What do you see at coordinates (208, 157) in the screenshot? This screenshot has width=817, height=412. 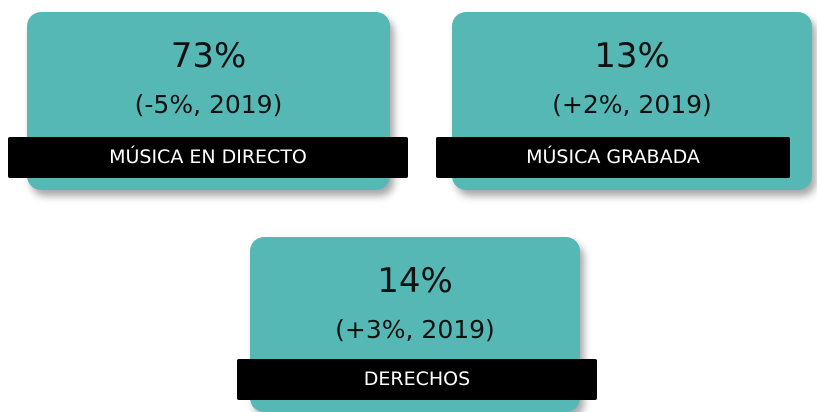 I see `card-label: MÚSICA EN DIRECTO` at bounding box center [208, 157].